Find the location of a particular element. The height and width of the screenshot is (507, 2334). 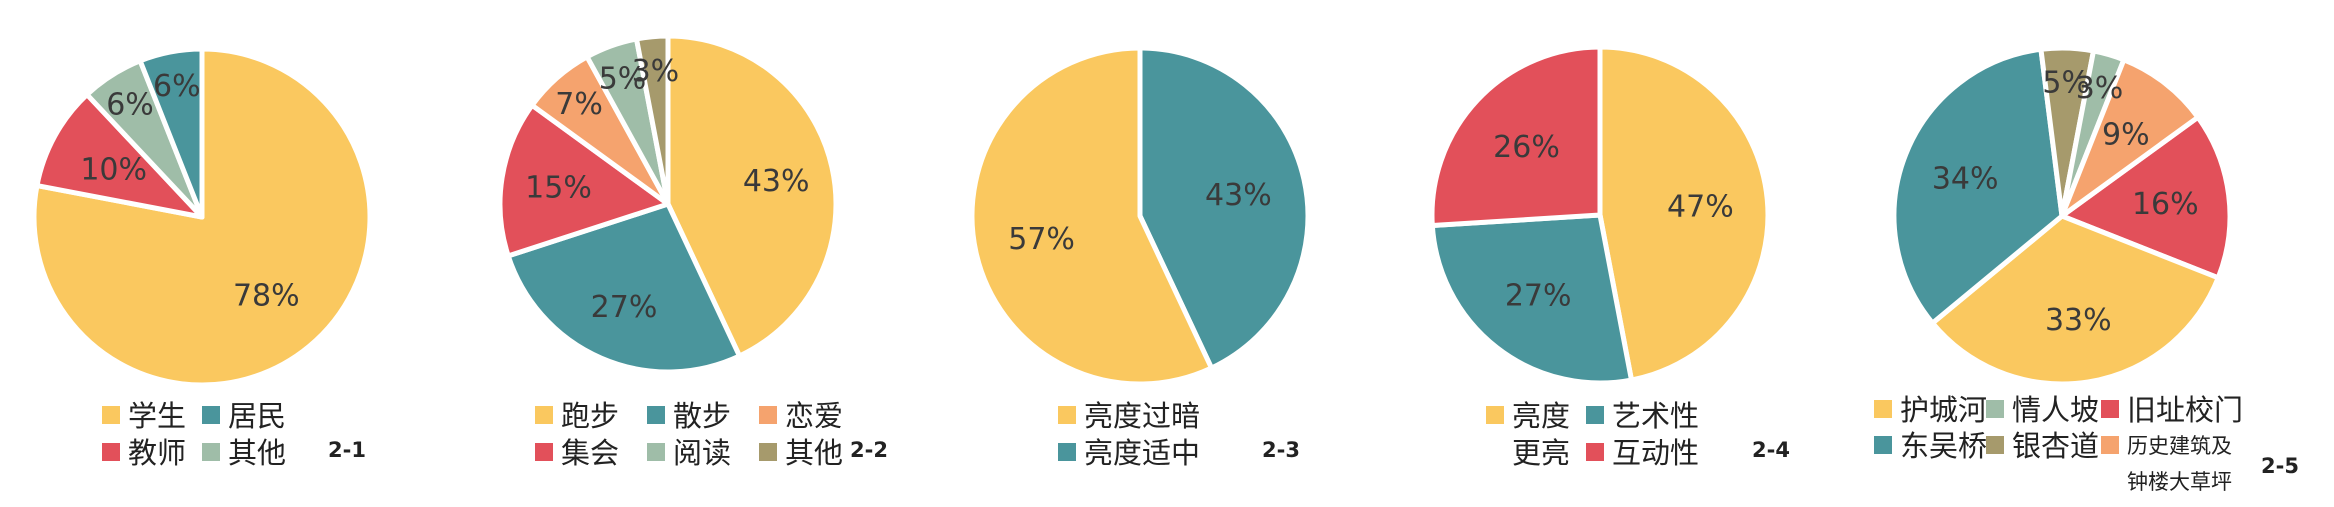

legend-label: 银杏道 is located at coordinates (2055, 446).